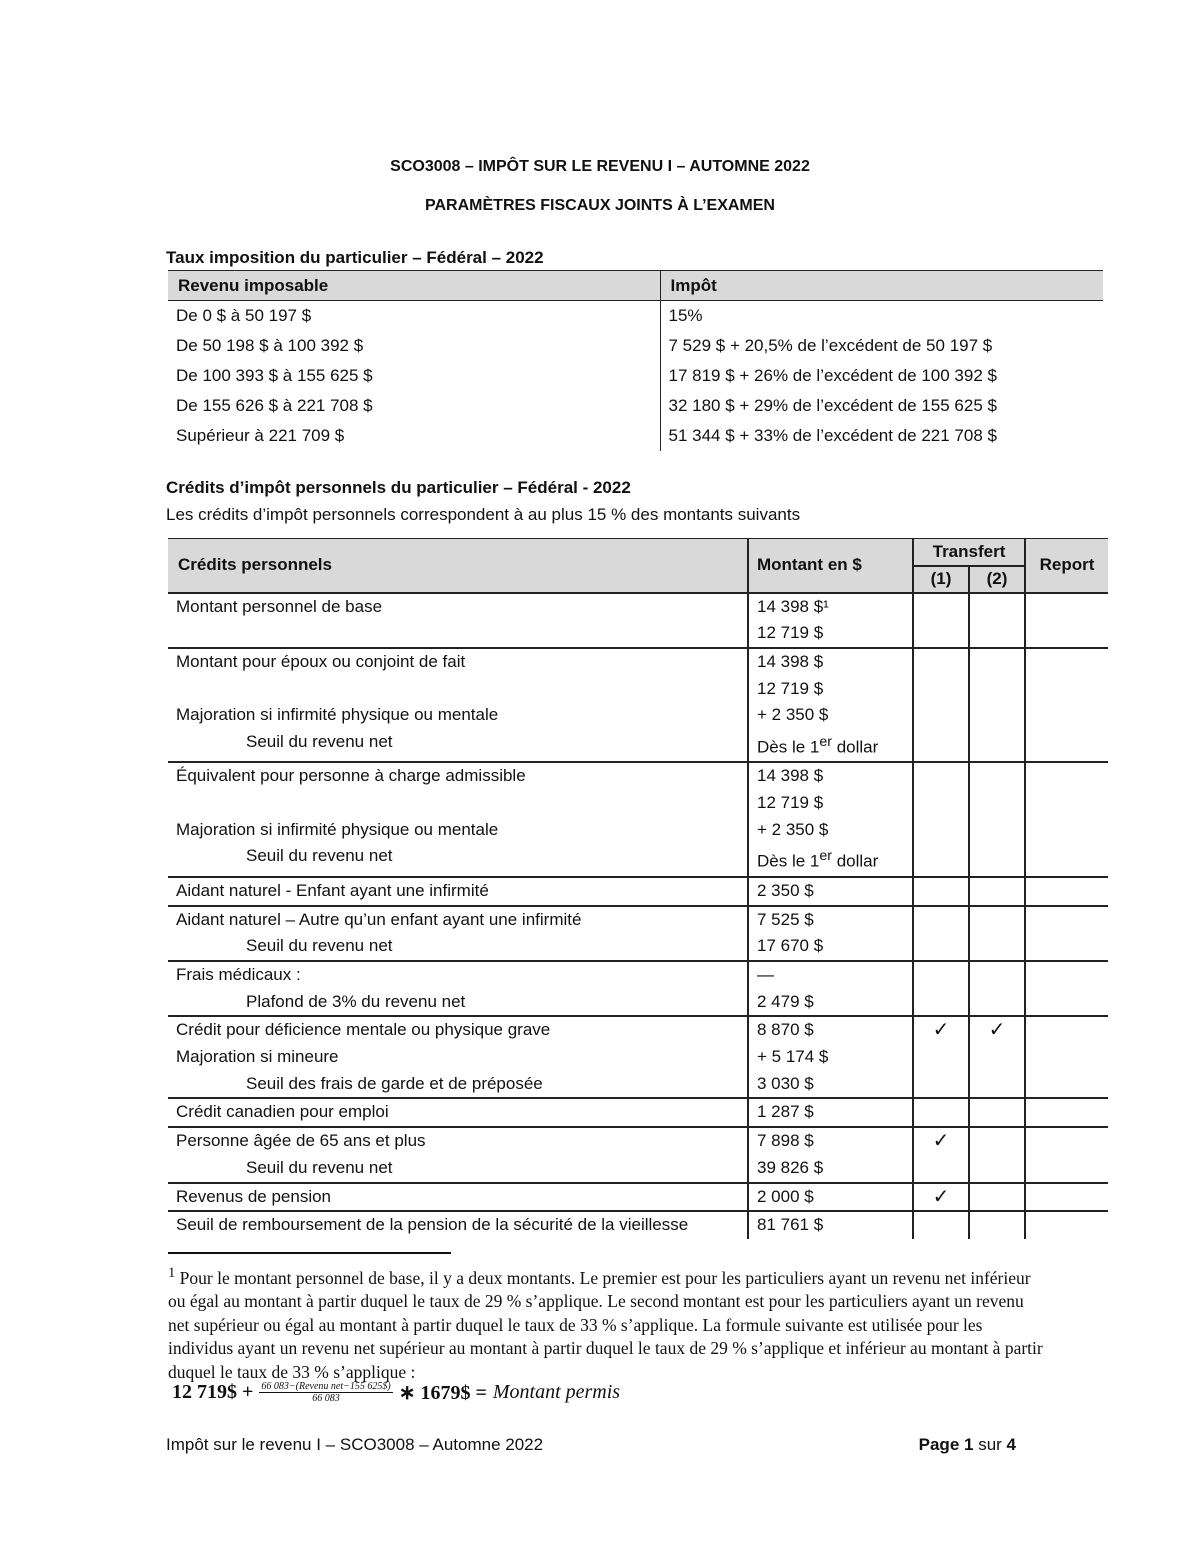 The width and height of the screenshot is (1200, 1553). I want to click on table-row: De 0 $ à 50 197 $ 15%, so click(635, 315).